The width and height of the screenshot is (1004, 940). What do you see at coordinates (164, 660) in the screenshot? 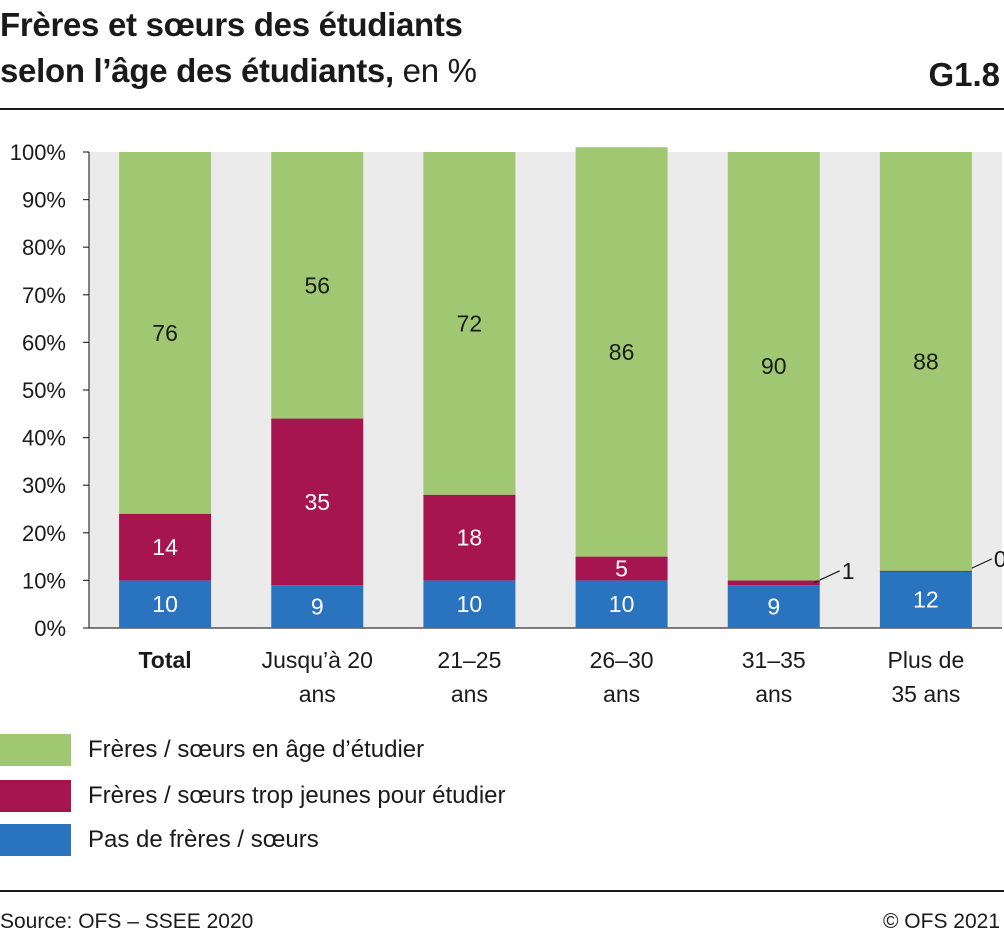
I see `category-label: Total` at bounding box center [164, 660].